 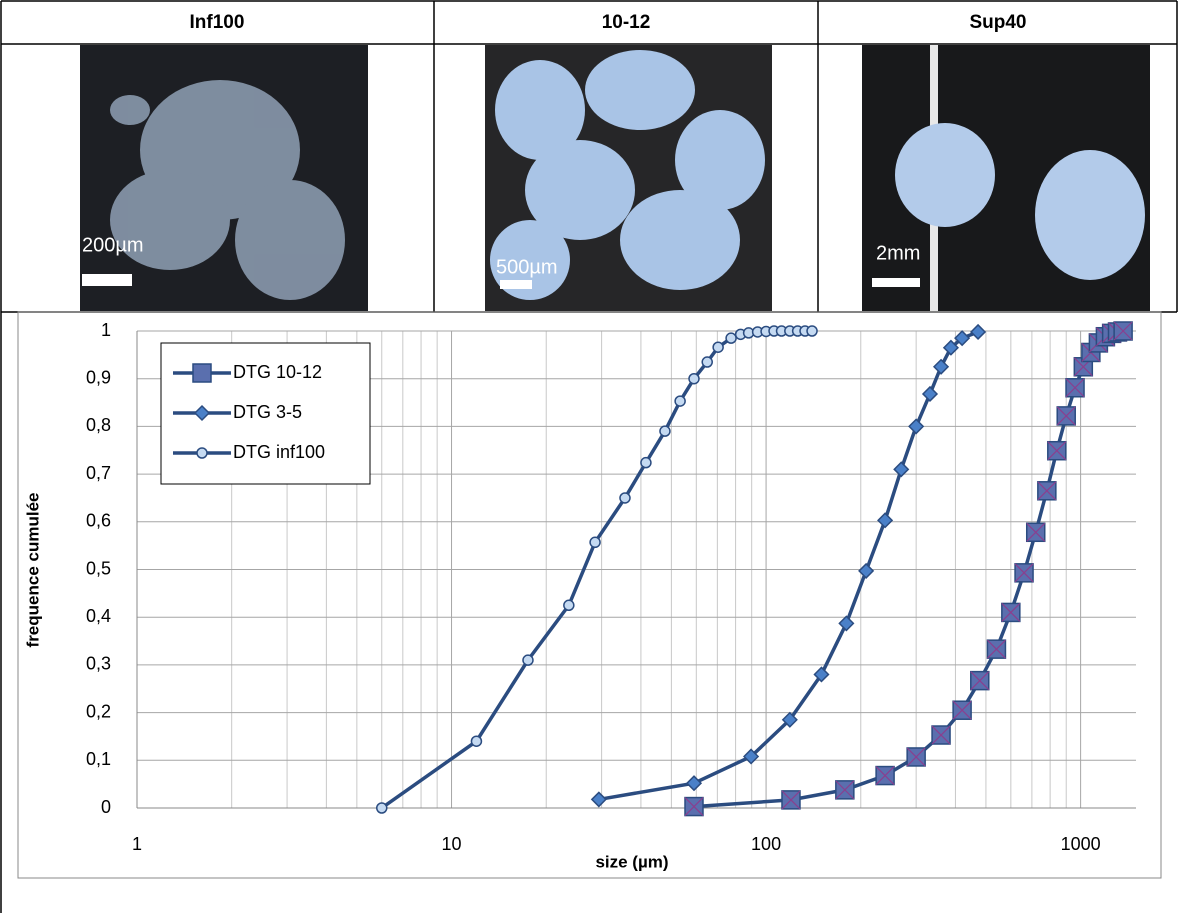 What do you see at coordinates (766, 844) in the screenshot?
I see `x-tick-label: 100` at bounding box center [766, 844].